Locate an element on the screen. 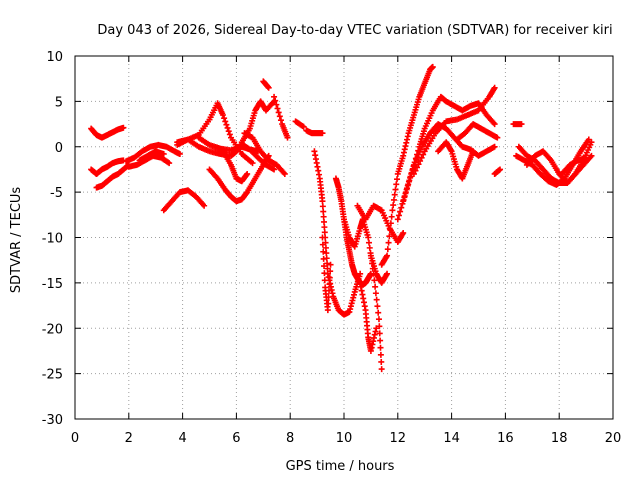 The width and height of the screenshot is (640, 480). y-tick-label: -5 is located at coordinates (56, 193).